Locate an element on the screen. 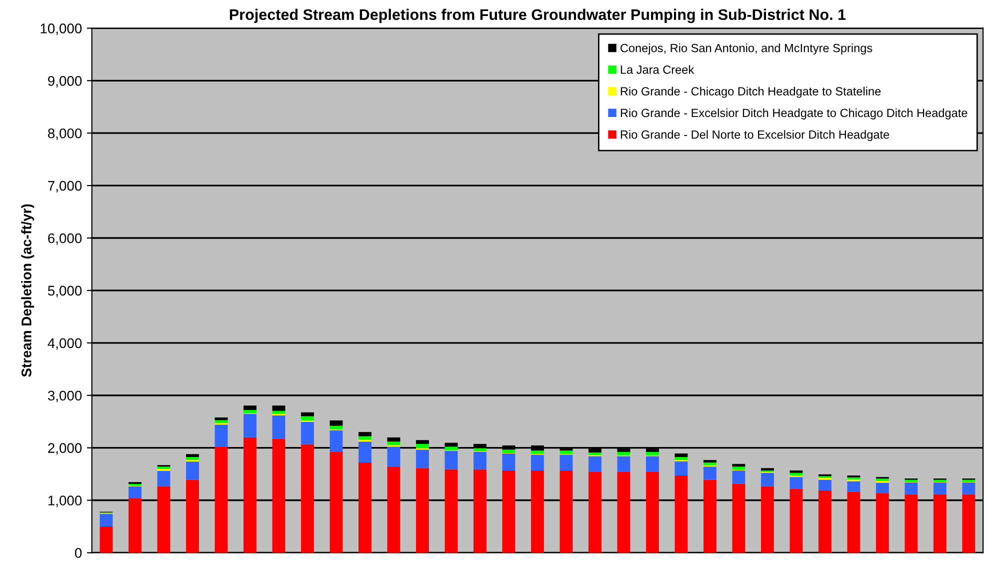  legend-label: Rio Grande - Chicago Ditch Headgate to Stateline is located at coordinates (750, 92).